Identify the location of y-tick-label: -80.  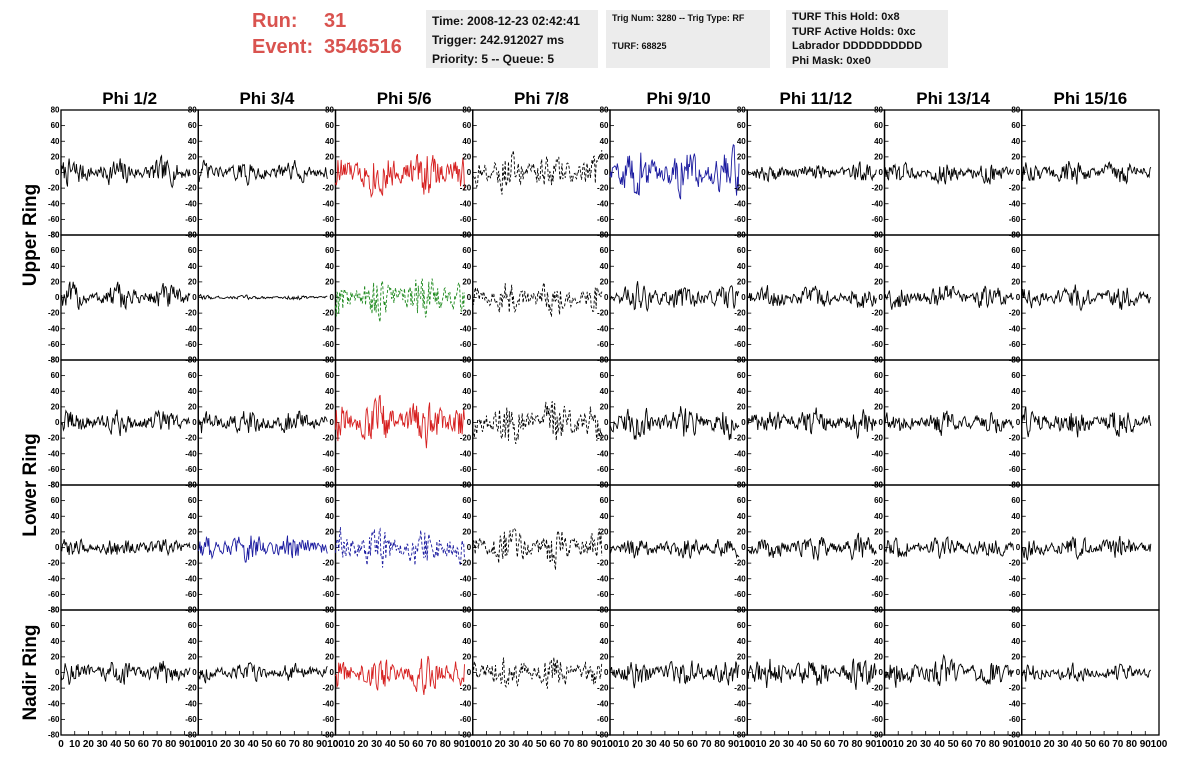
(603, 735).